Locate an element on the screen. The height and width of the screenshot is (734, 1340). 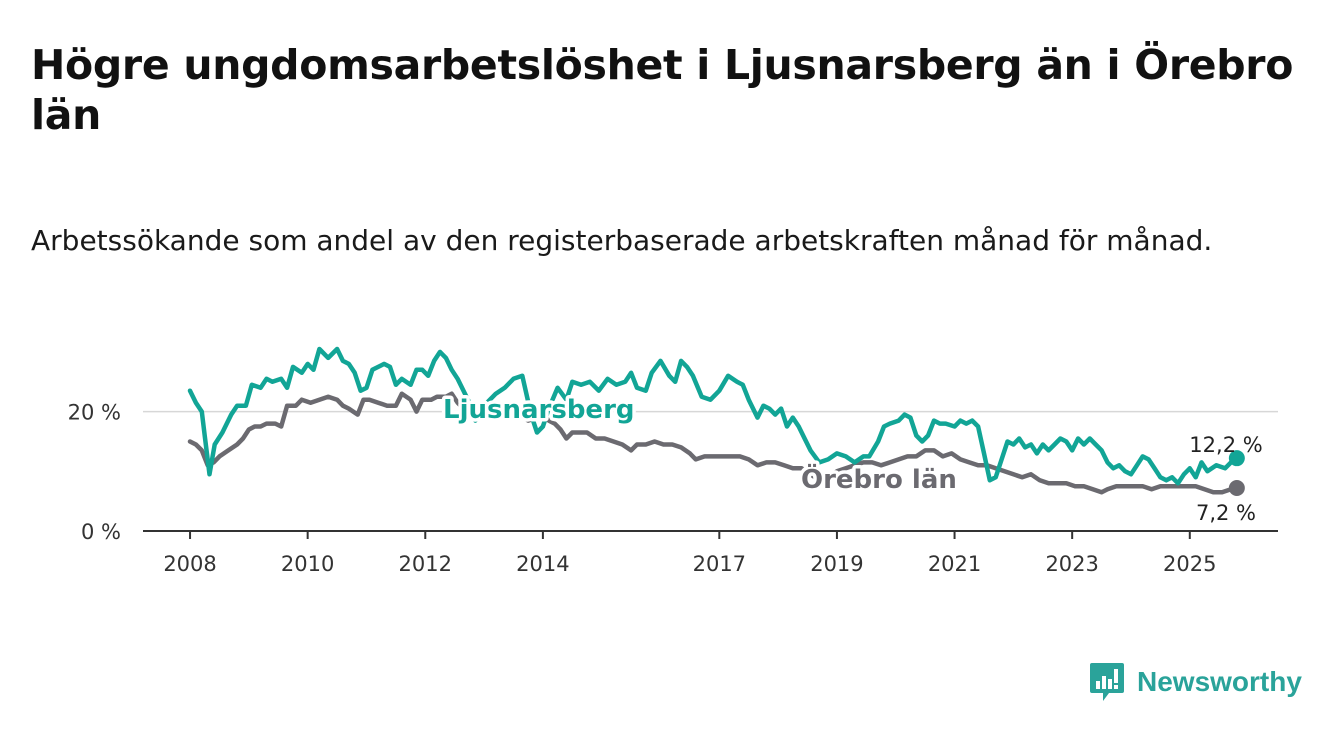
series-label-ljusnarsberg: Ljusnarsberg is located at coordinates (539, 410).